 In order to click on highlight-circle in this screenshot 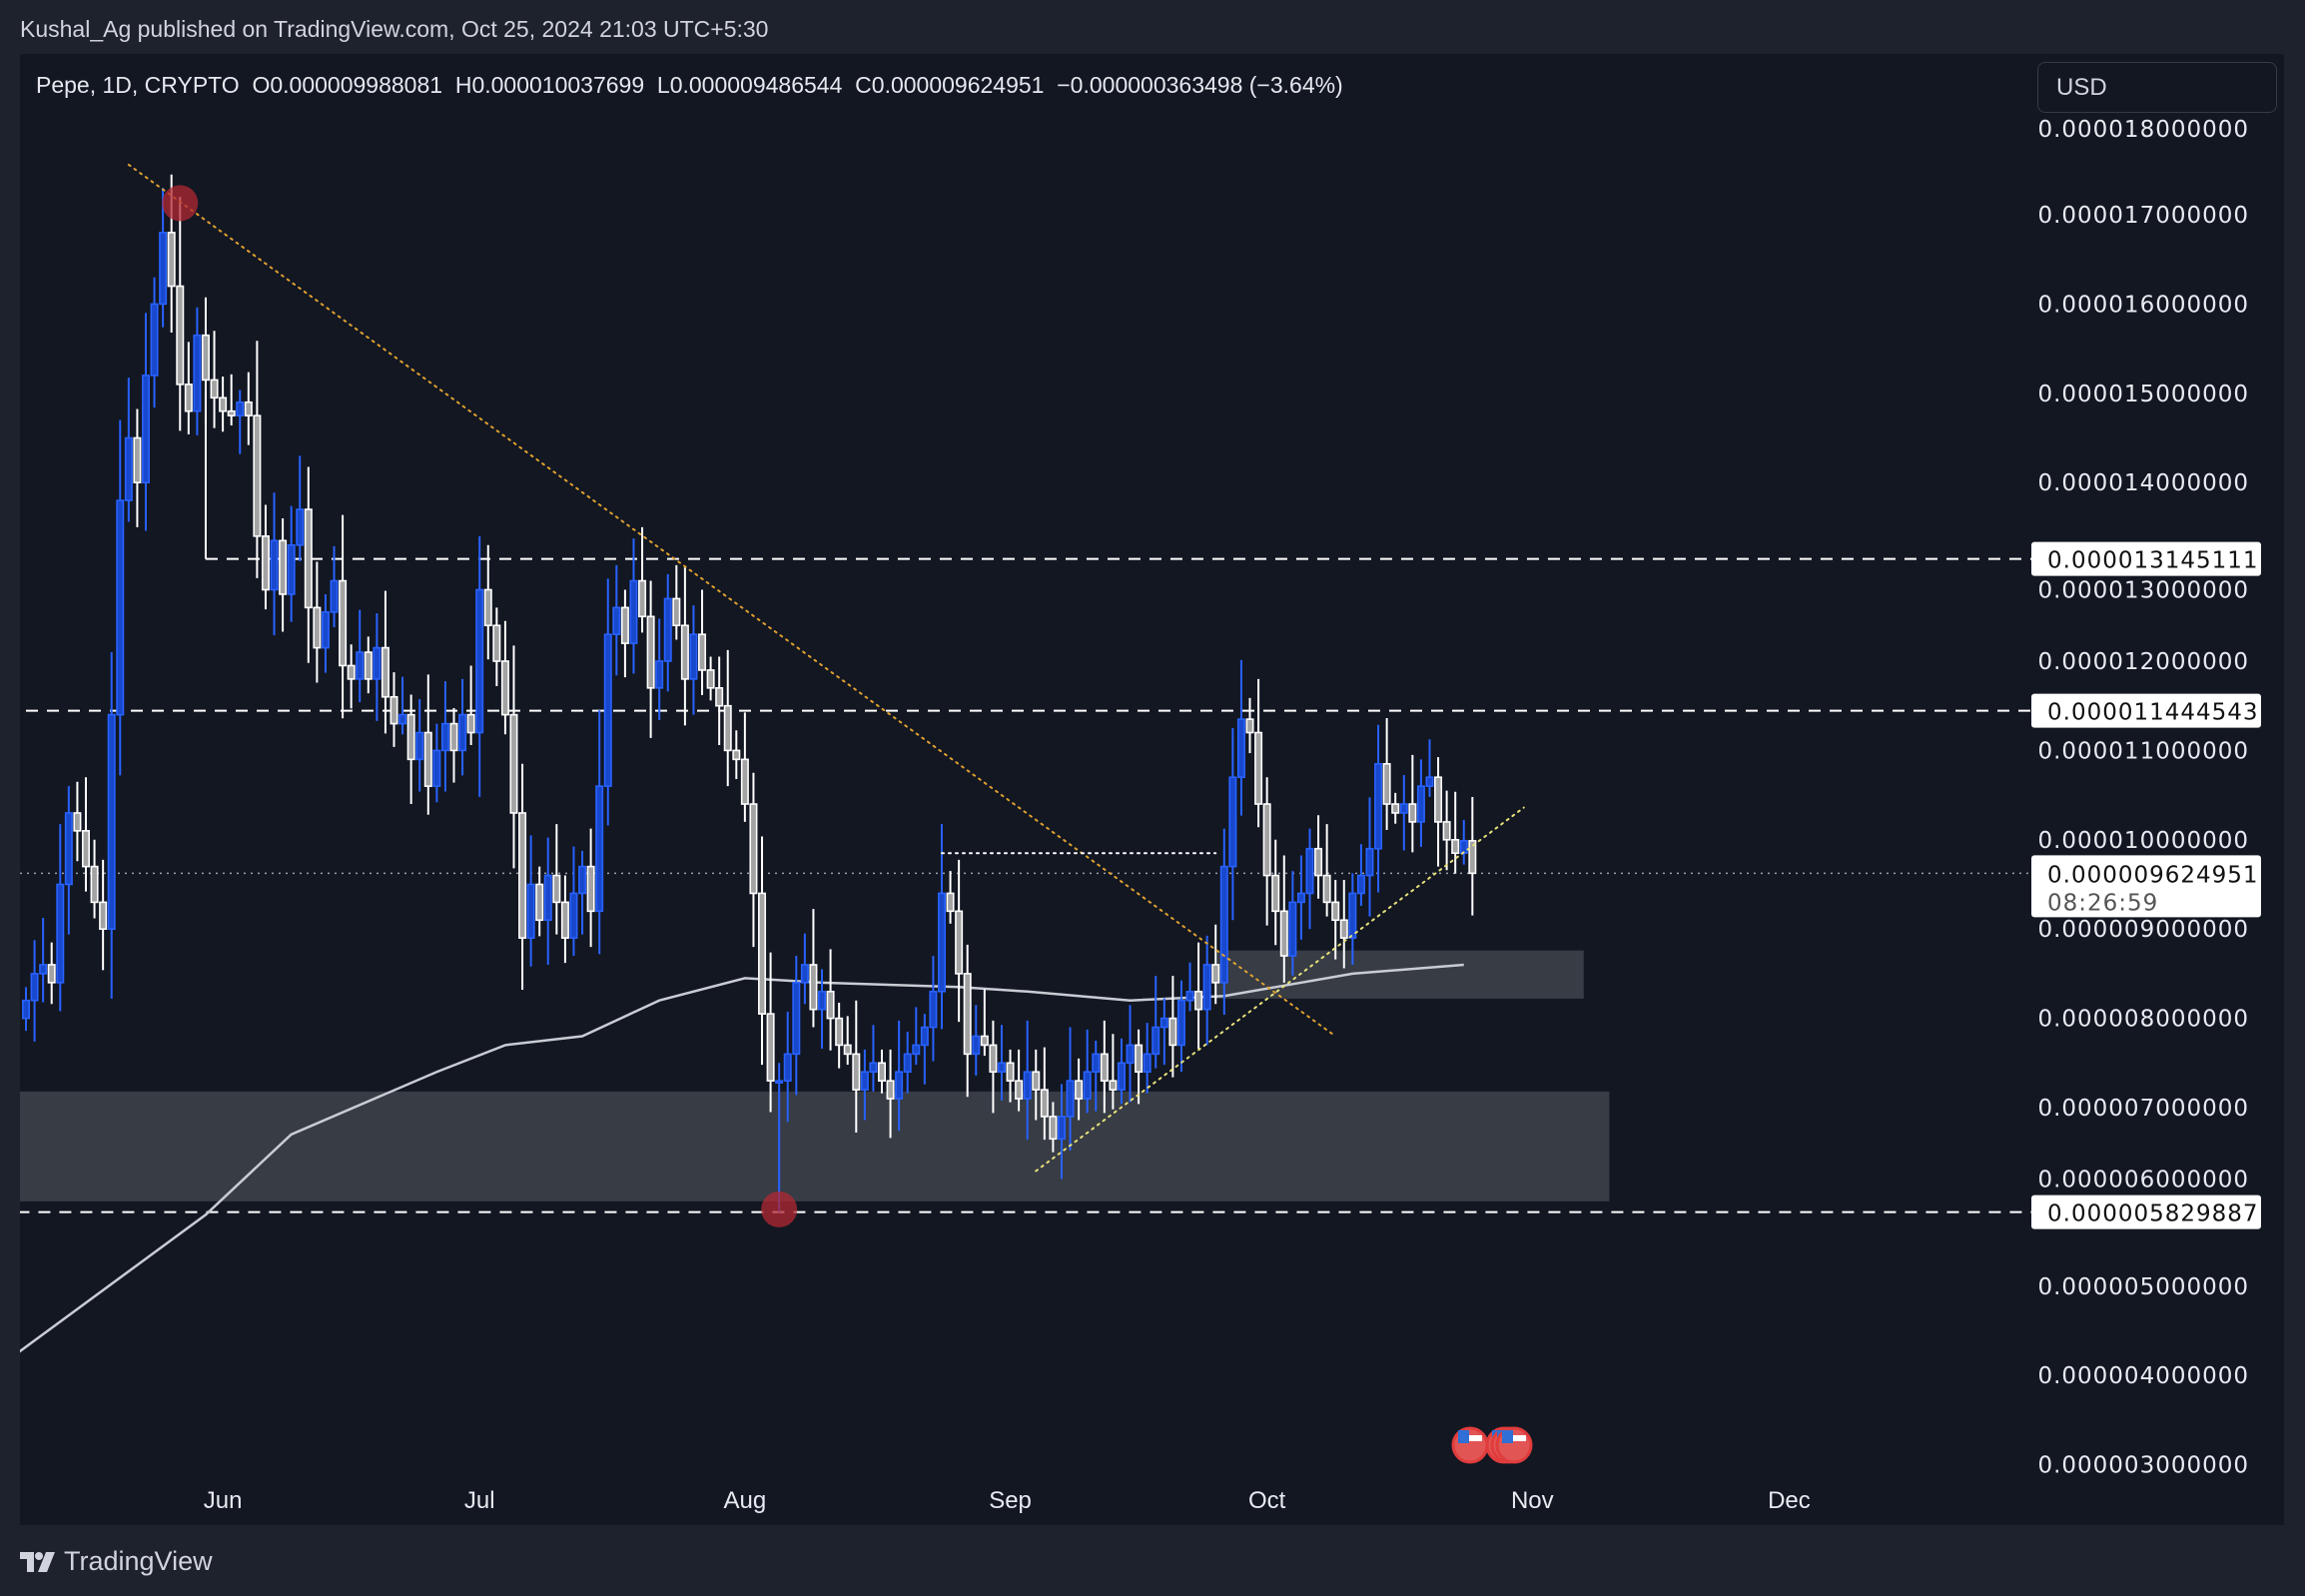, I will do `click(181, 203)`.